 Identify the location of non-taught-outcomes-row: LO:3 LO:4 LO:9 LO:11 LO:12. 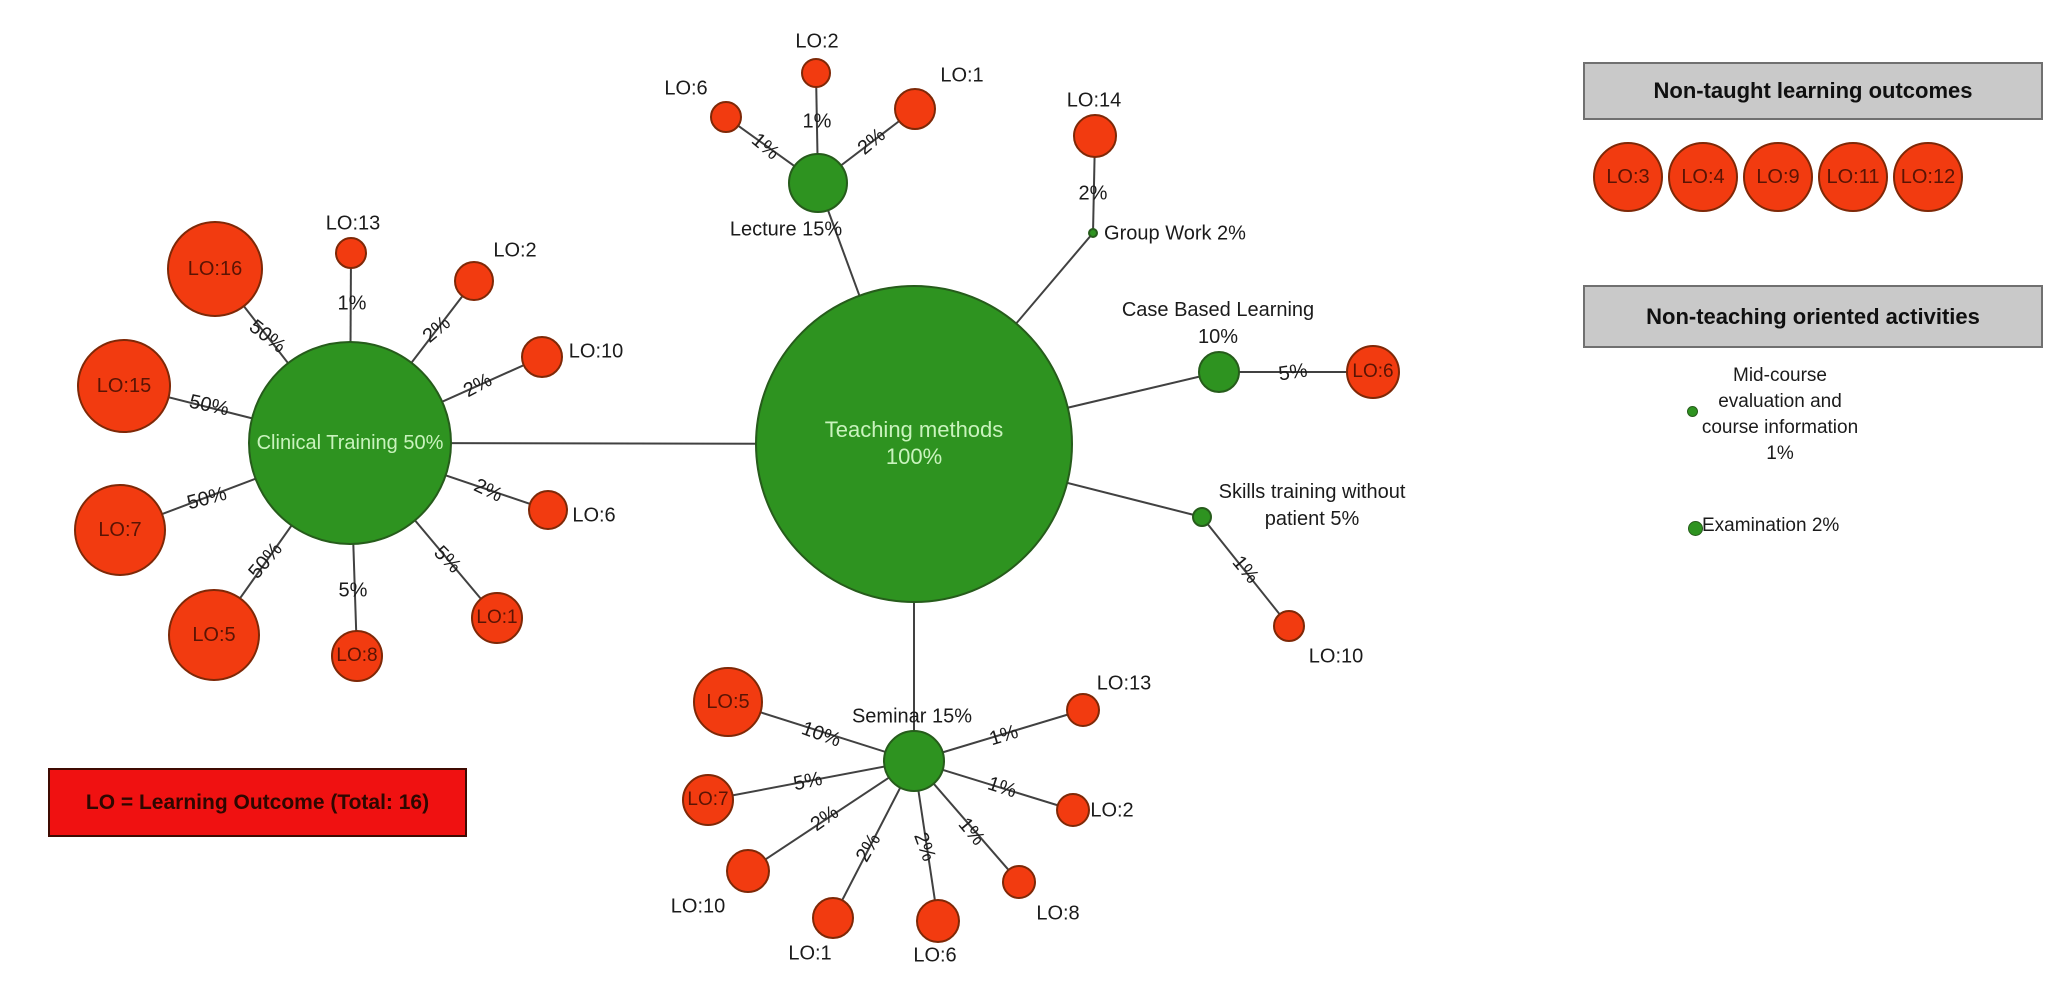
(1778, 177).